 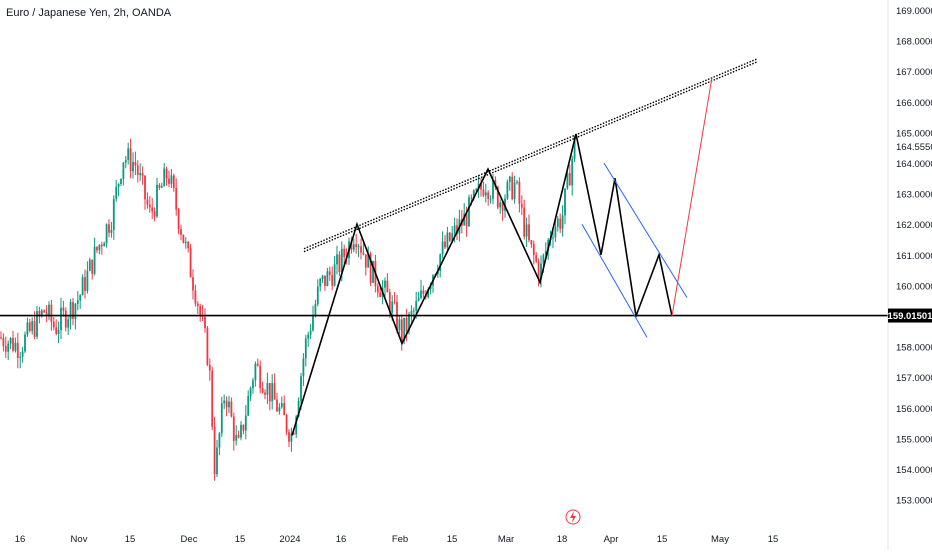 What do you see at coordinates (910, 315) in the screenshot?
I see `price-line-label-layer: 159.01501` at bounding box center [910, 315].